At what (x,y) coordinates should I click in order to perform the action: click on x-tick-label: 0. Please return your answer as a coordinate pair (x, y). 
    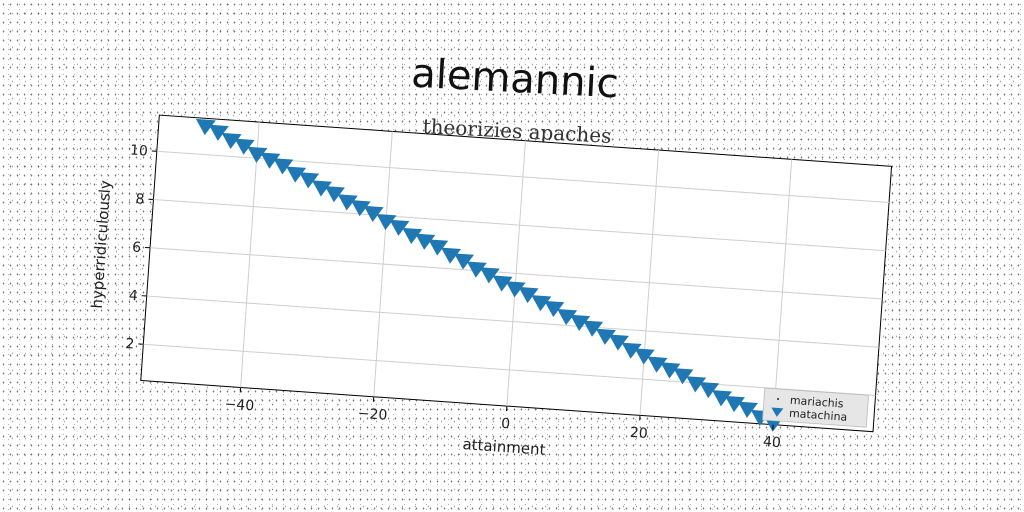
    Looking at the image, I should click on (506, 424).